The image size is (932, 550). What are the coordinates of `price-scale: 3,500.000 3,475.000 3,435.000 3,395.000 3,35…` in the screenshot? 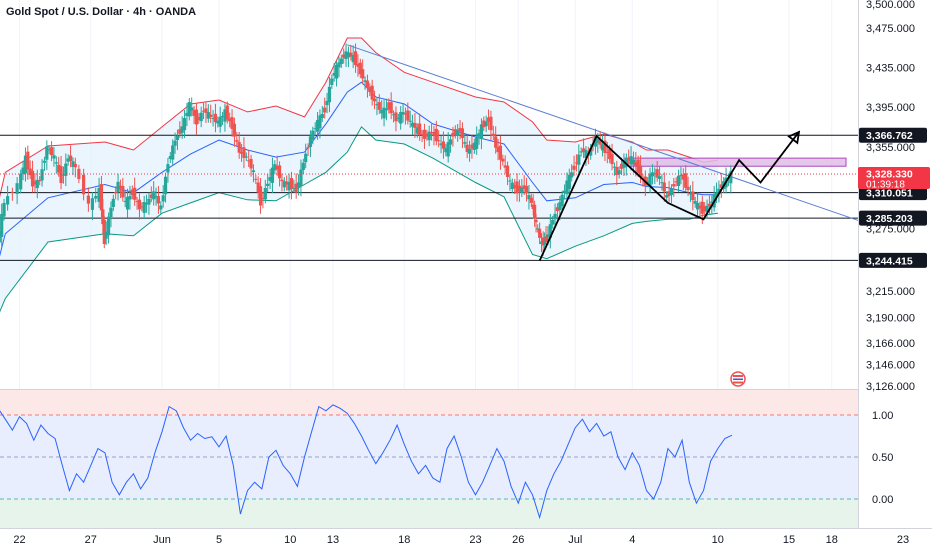 It's located at (895, 264).